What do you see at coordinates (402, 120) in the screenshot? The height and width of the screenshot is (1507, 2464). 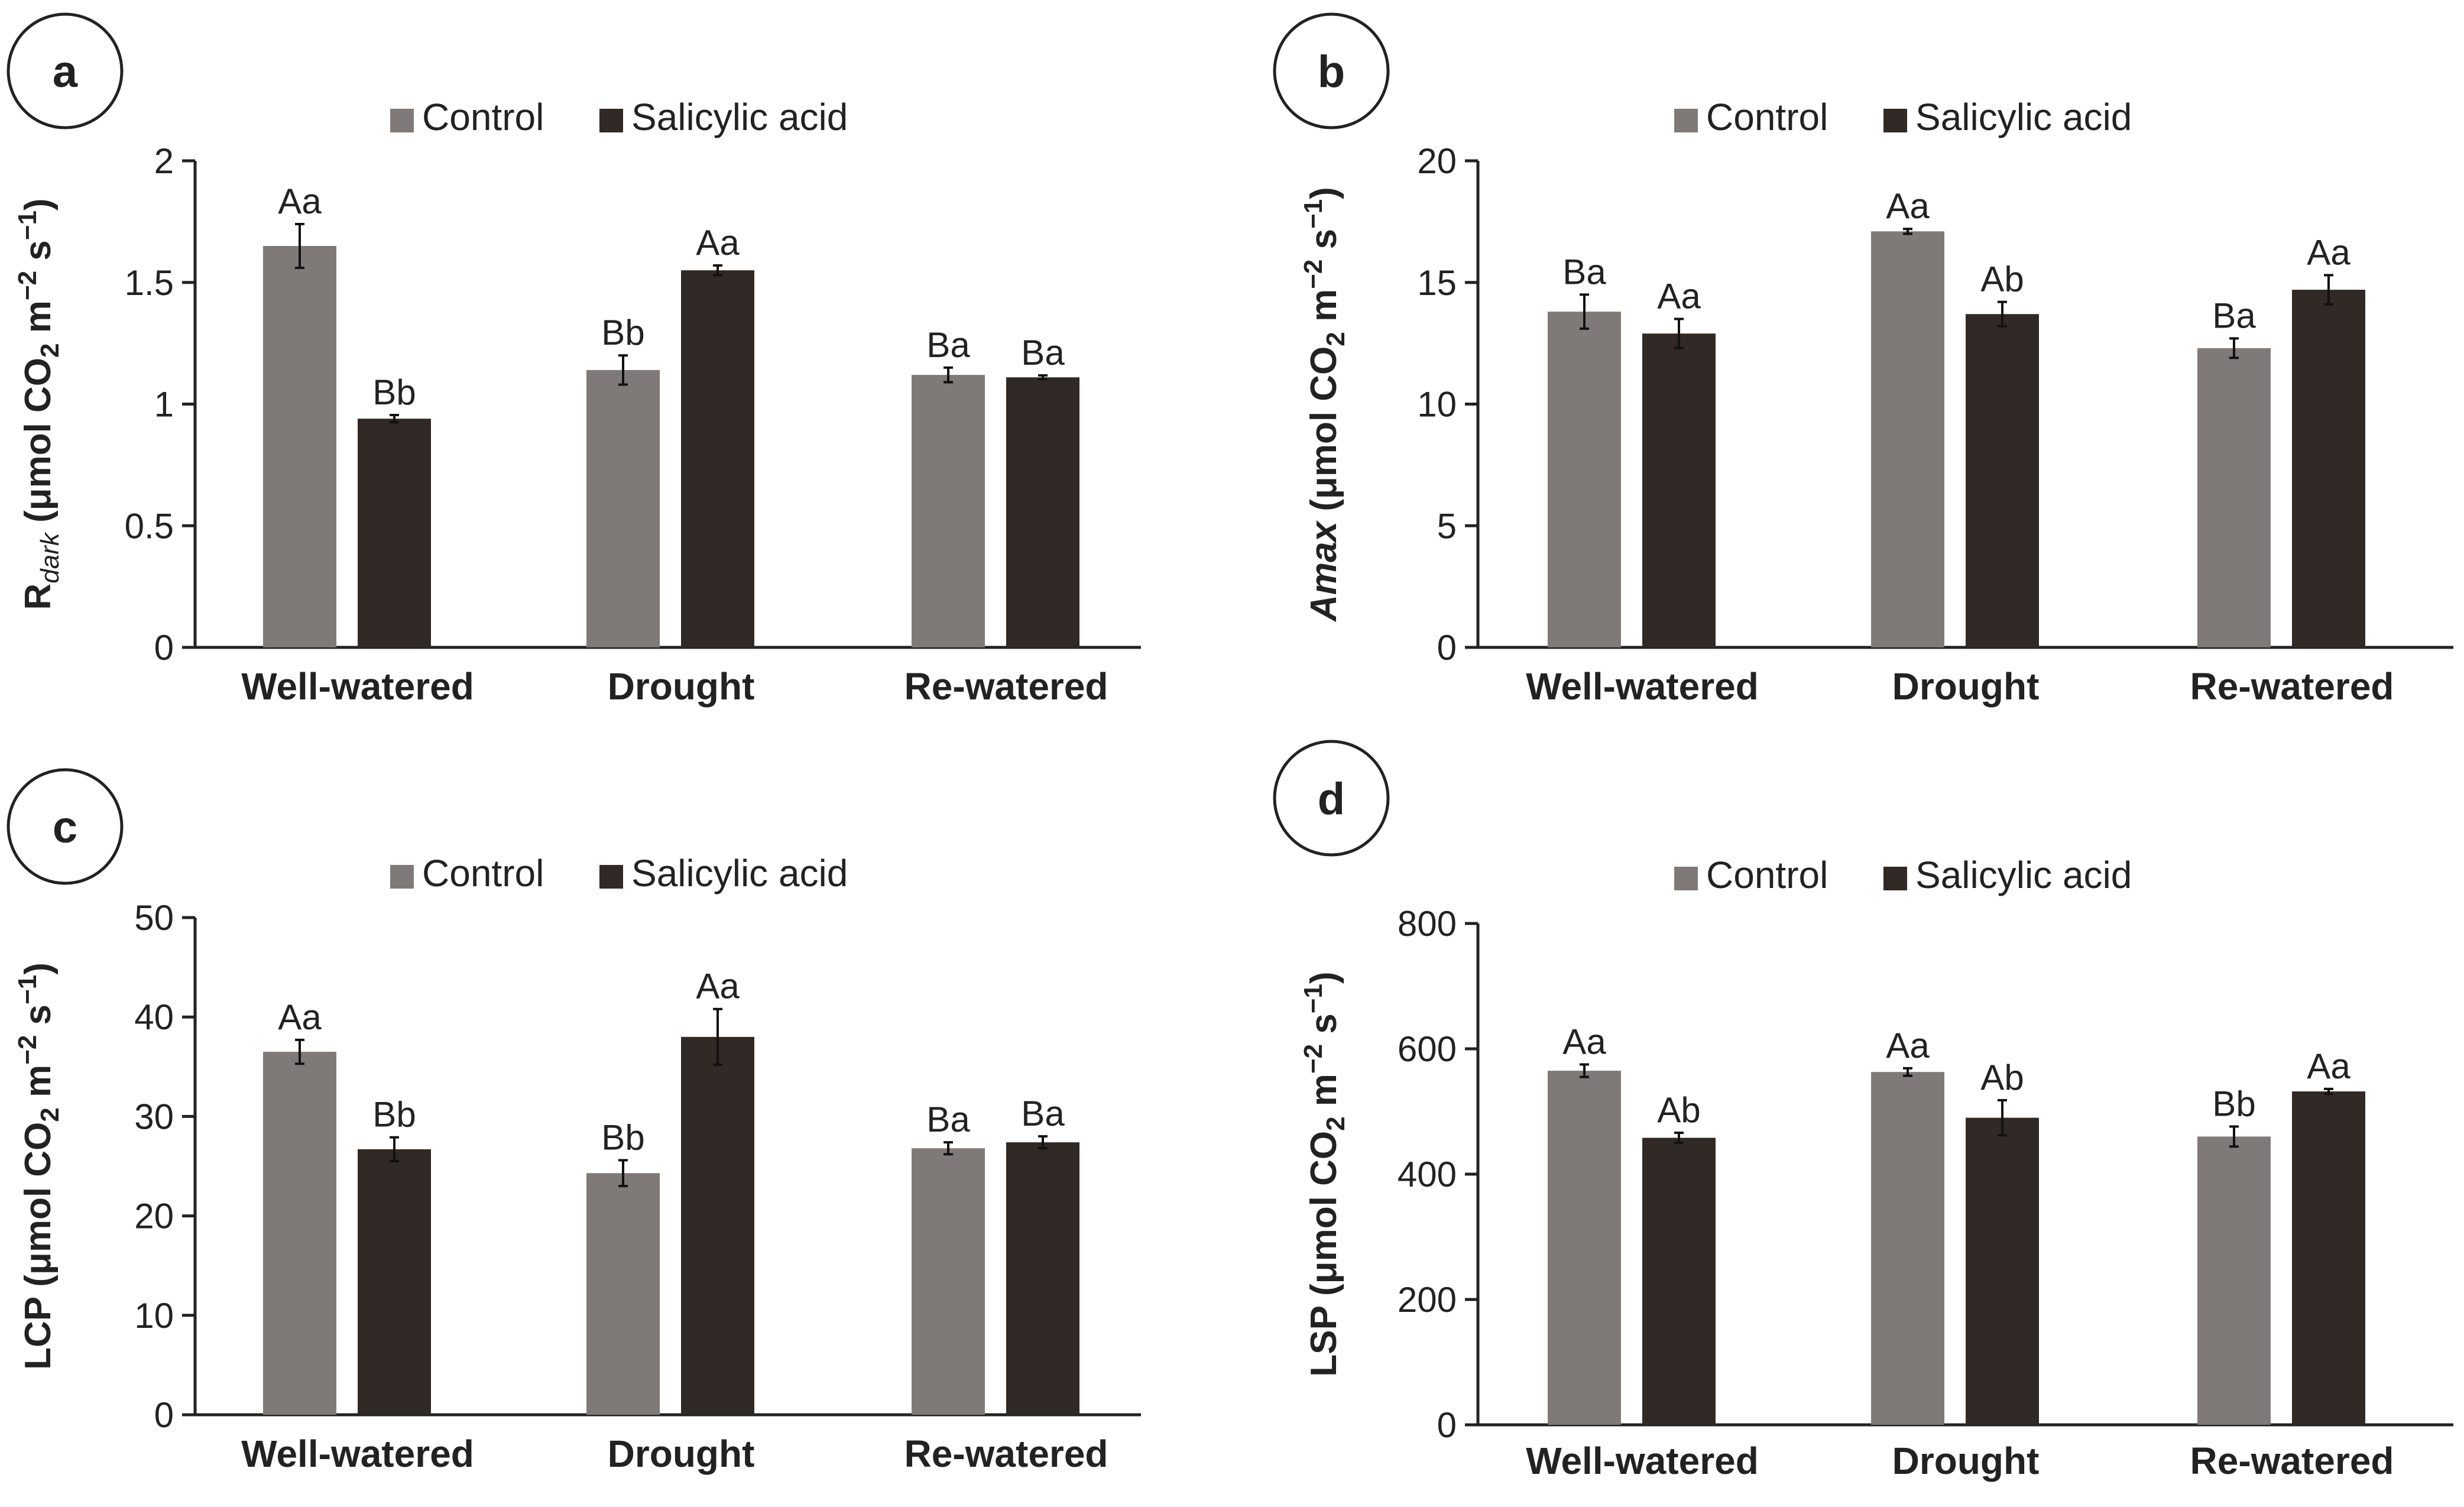 I see `panel-a-legend-swatch-control` at bounding box center [402, 120].